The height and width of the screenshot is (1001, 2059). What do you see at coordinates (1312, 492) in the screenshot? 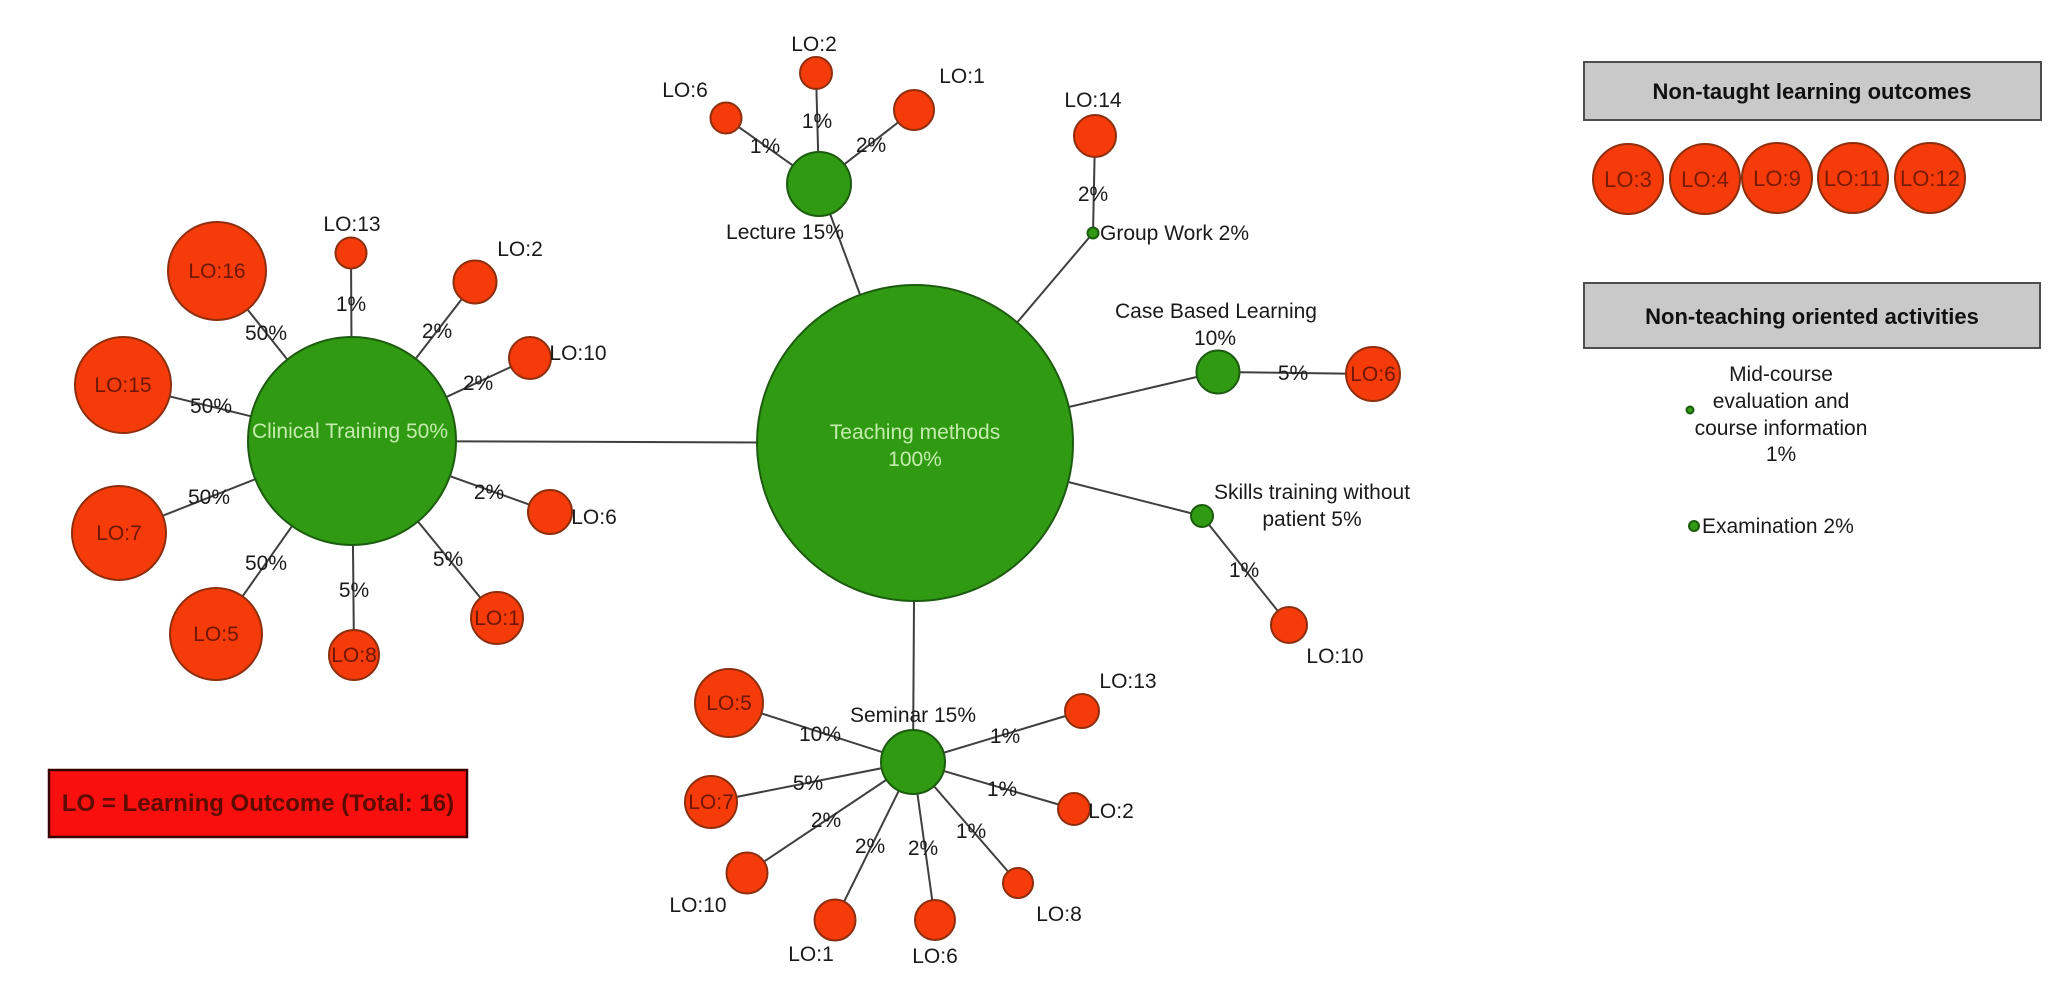
I see `svg-text: Skills training without` at bounding box center [1312, 492].